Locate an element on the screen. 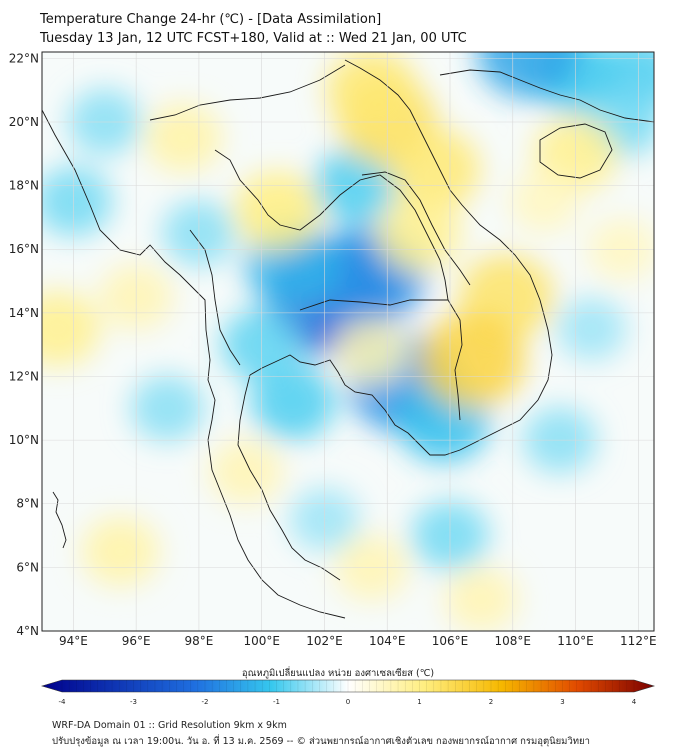 The image size is (676, 756). colorbar: -4 -3 -2 -1 0 1 2 3 4 is located at coordinates (348, 692).